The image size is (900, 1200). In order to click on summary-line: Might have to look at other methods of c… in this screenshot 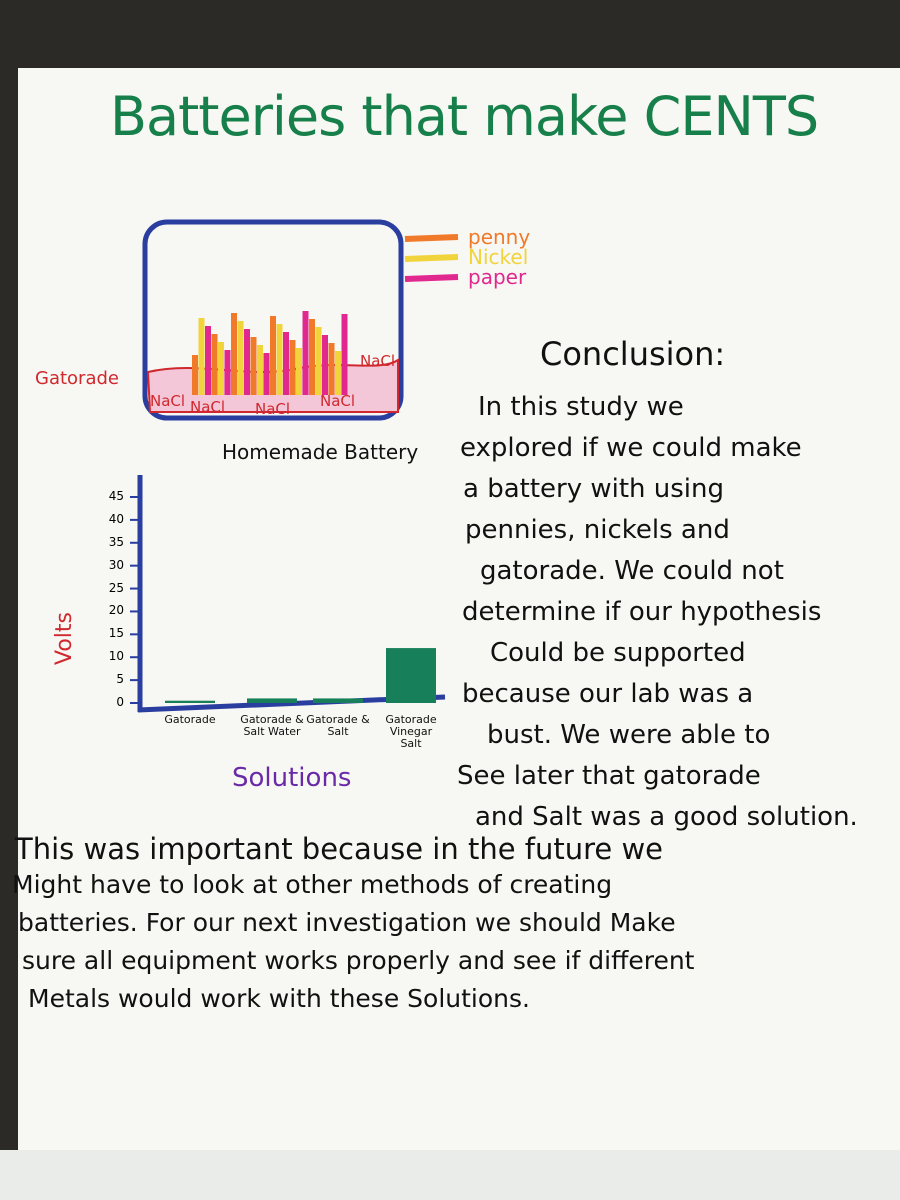, I will do `click(312, 884)`.